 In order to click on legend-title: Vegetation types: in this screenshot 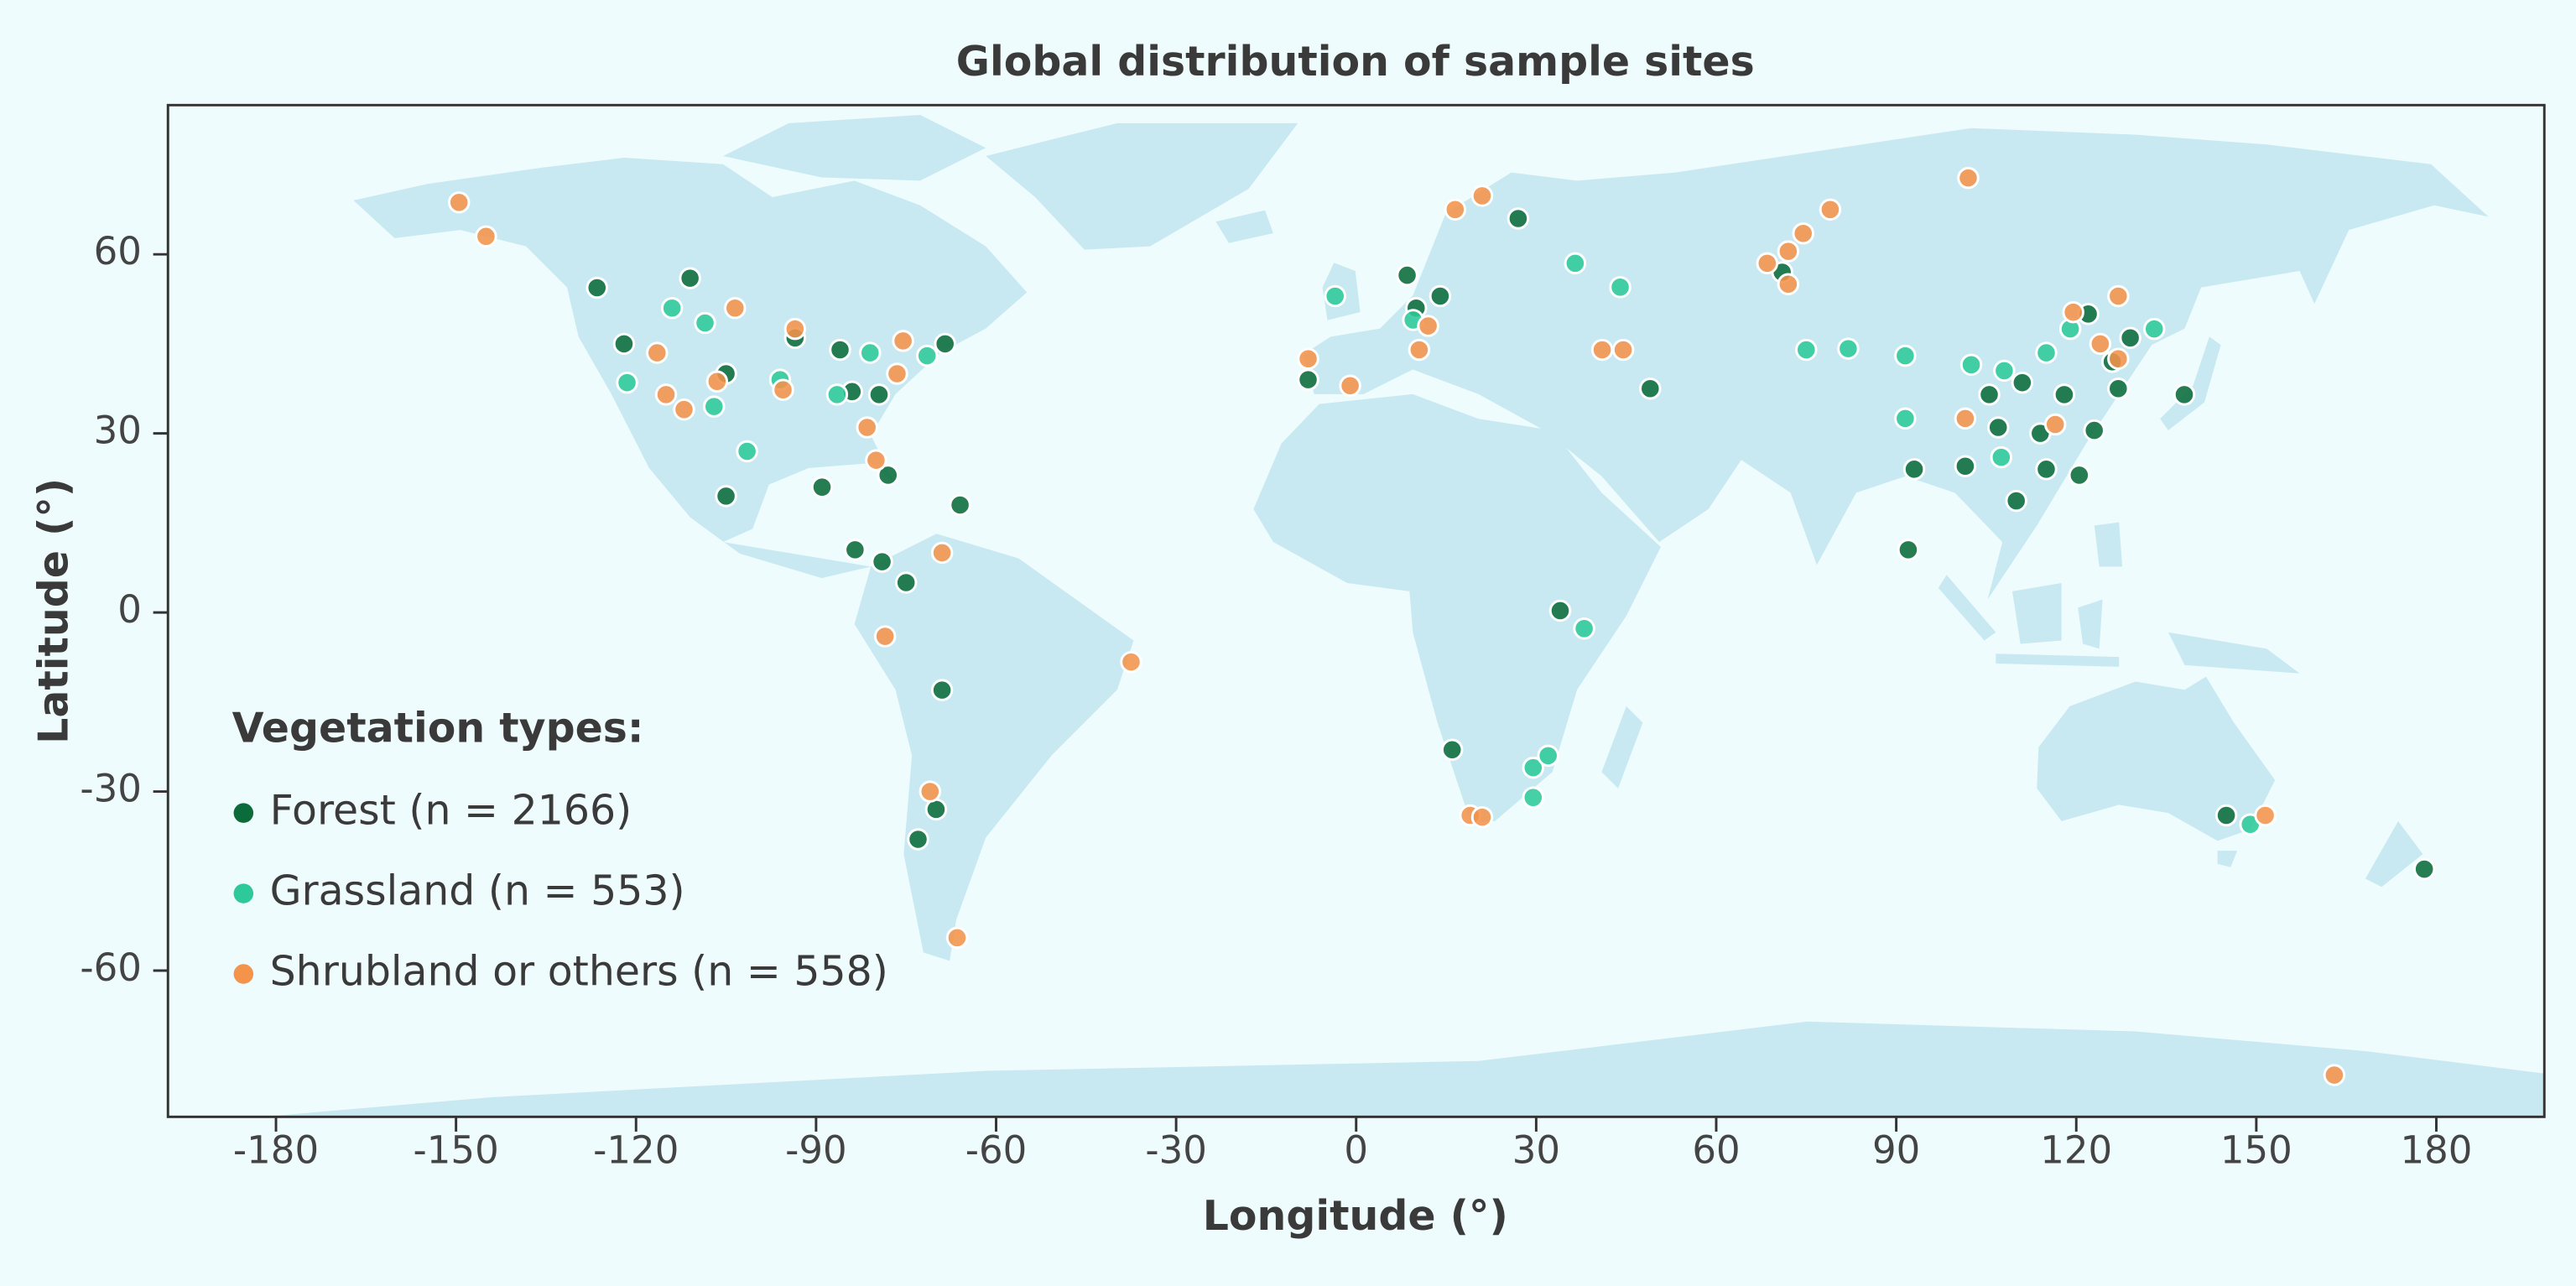, I will do `click(438, 728)`.